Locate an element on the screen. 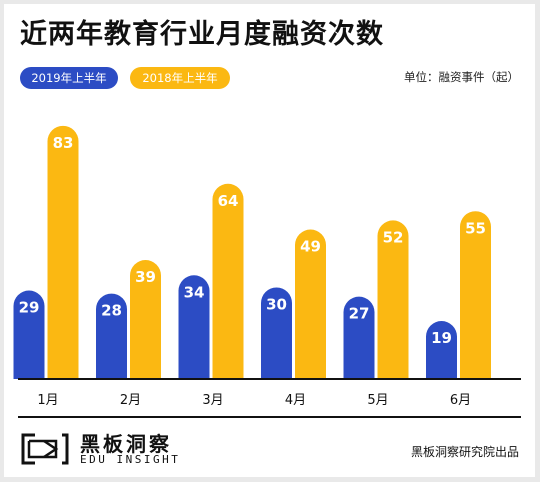  value-label-2019: 29 is located at coordinates (29, 308).